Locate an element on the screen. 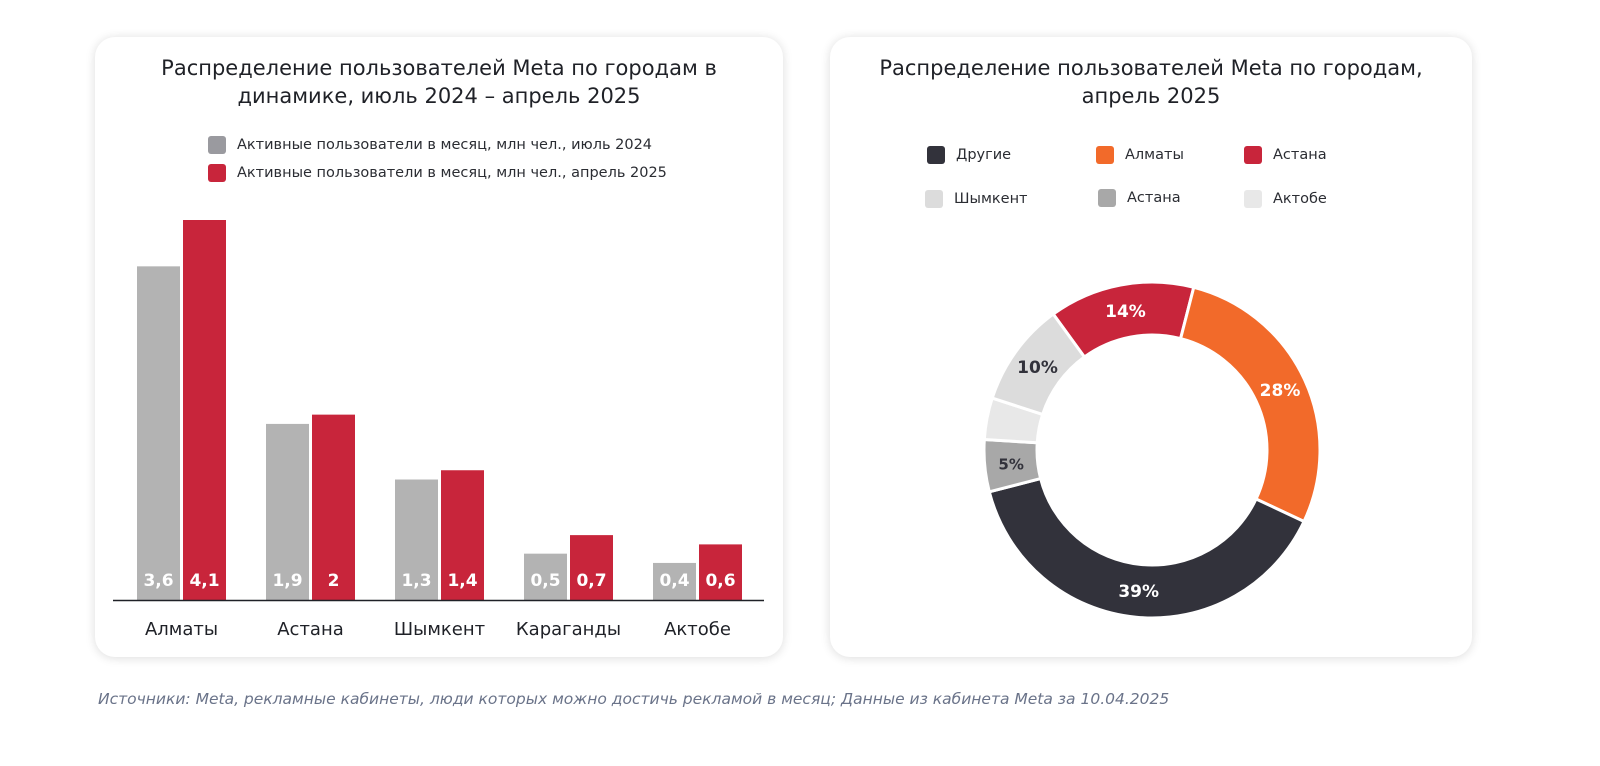 The height and width of the screenshot is (766, 1600). bar-value-label-2024-3: 0,5 is located at coordinates (545, 581).